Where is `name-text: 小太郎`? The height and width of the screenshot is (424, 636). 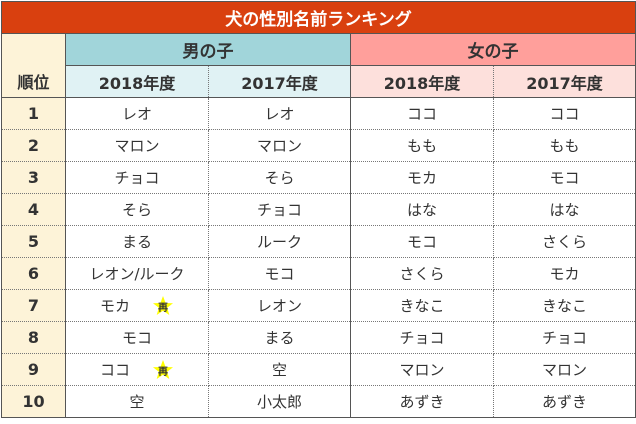 name-text: 小太郎 is located at coordinates (279, 402).